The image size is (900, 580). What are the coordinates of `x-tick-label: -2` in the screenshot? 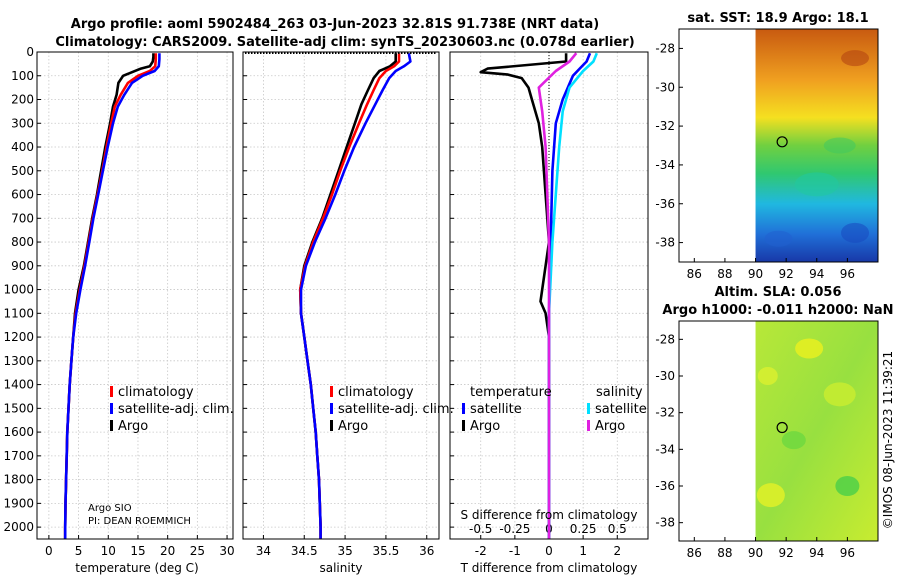 It's located at (481, 551).